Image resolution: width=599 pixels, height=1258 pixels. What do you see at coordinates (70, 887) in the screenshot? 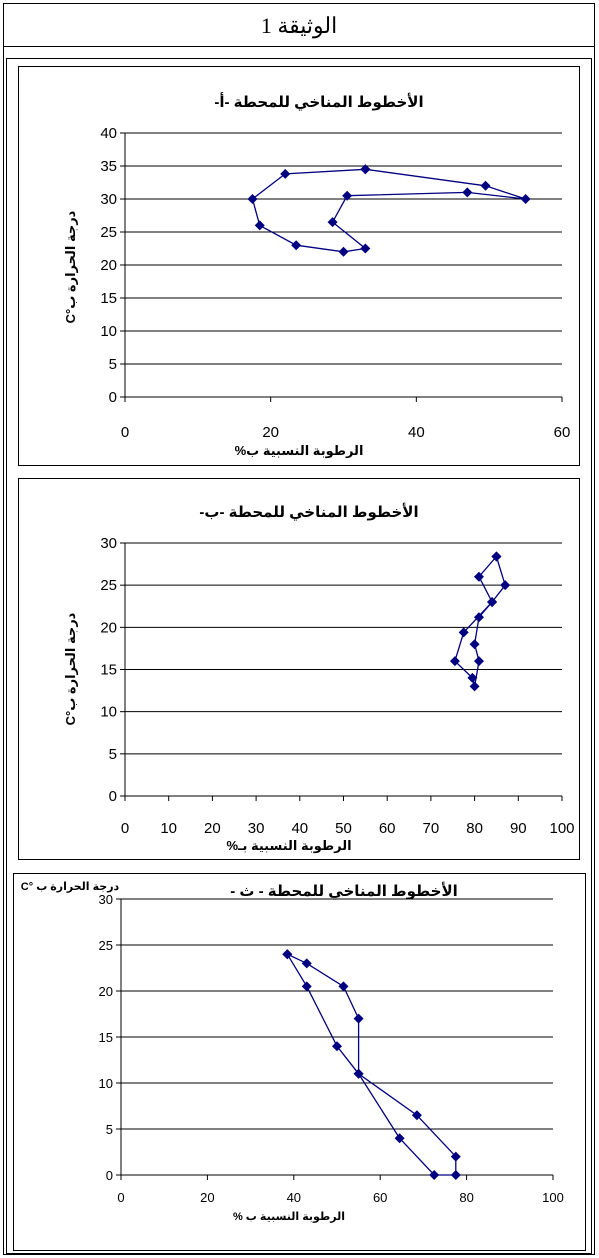
I see `y-axis-label: درجة الحرارة ب °C` at bounding box center [70, 887].